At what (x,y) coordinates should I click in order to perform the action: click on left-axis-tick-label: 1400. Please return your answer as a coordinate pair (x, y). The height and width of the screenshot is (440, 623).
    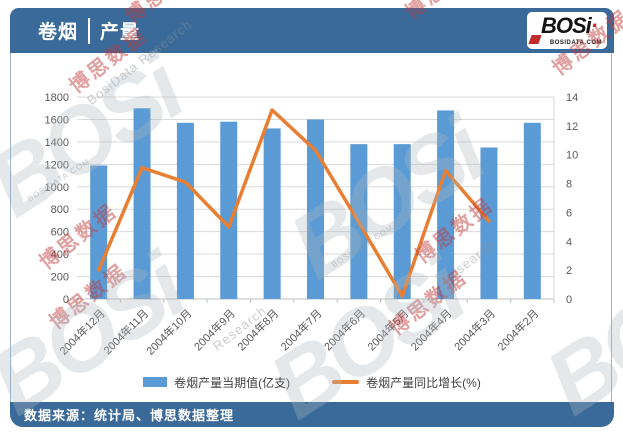
    Looking at the image, I should click on (57, 143).